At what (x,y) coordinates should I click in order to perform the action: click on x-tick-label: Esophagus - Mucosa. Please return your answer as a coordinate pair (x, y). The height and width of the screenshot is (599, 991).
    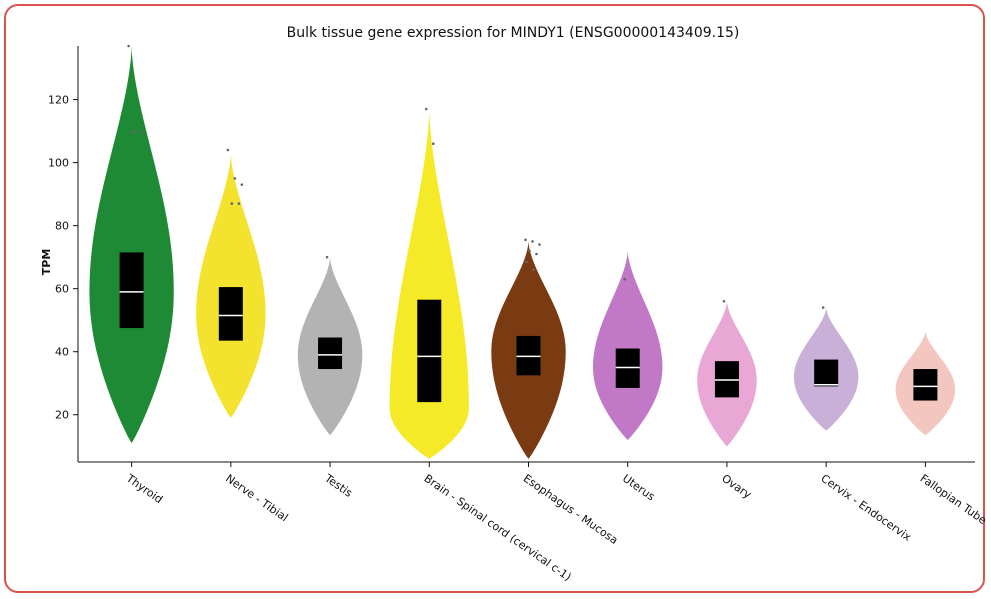
    Looking at the image, I should click on (571, 509).